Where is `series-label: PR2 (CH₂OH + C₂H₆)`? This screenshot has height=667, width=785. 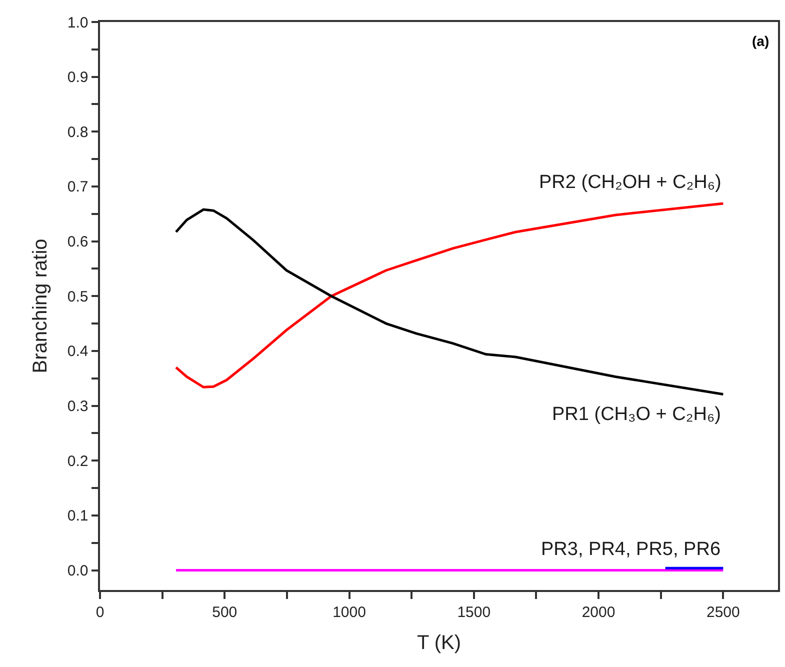
series-label: PR2 (CH₂OH + C₂H₆) is located at coordinates (630, 182).